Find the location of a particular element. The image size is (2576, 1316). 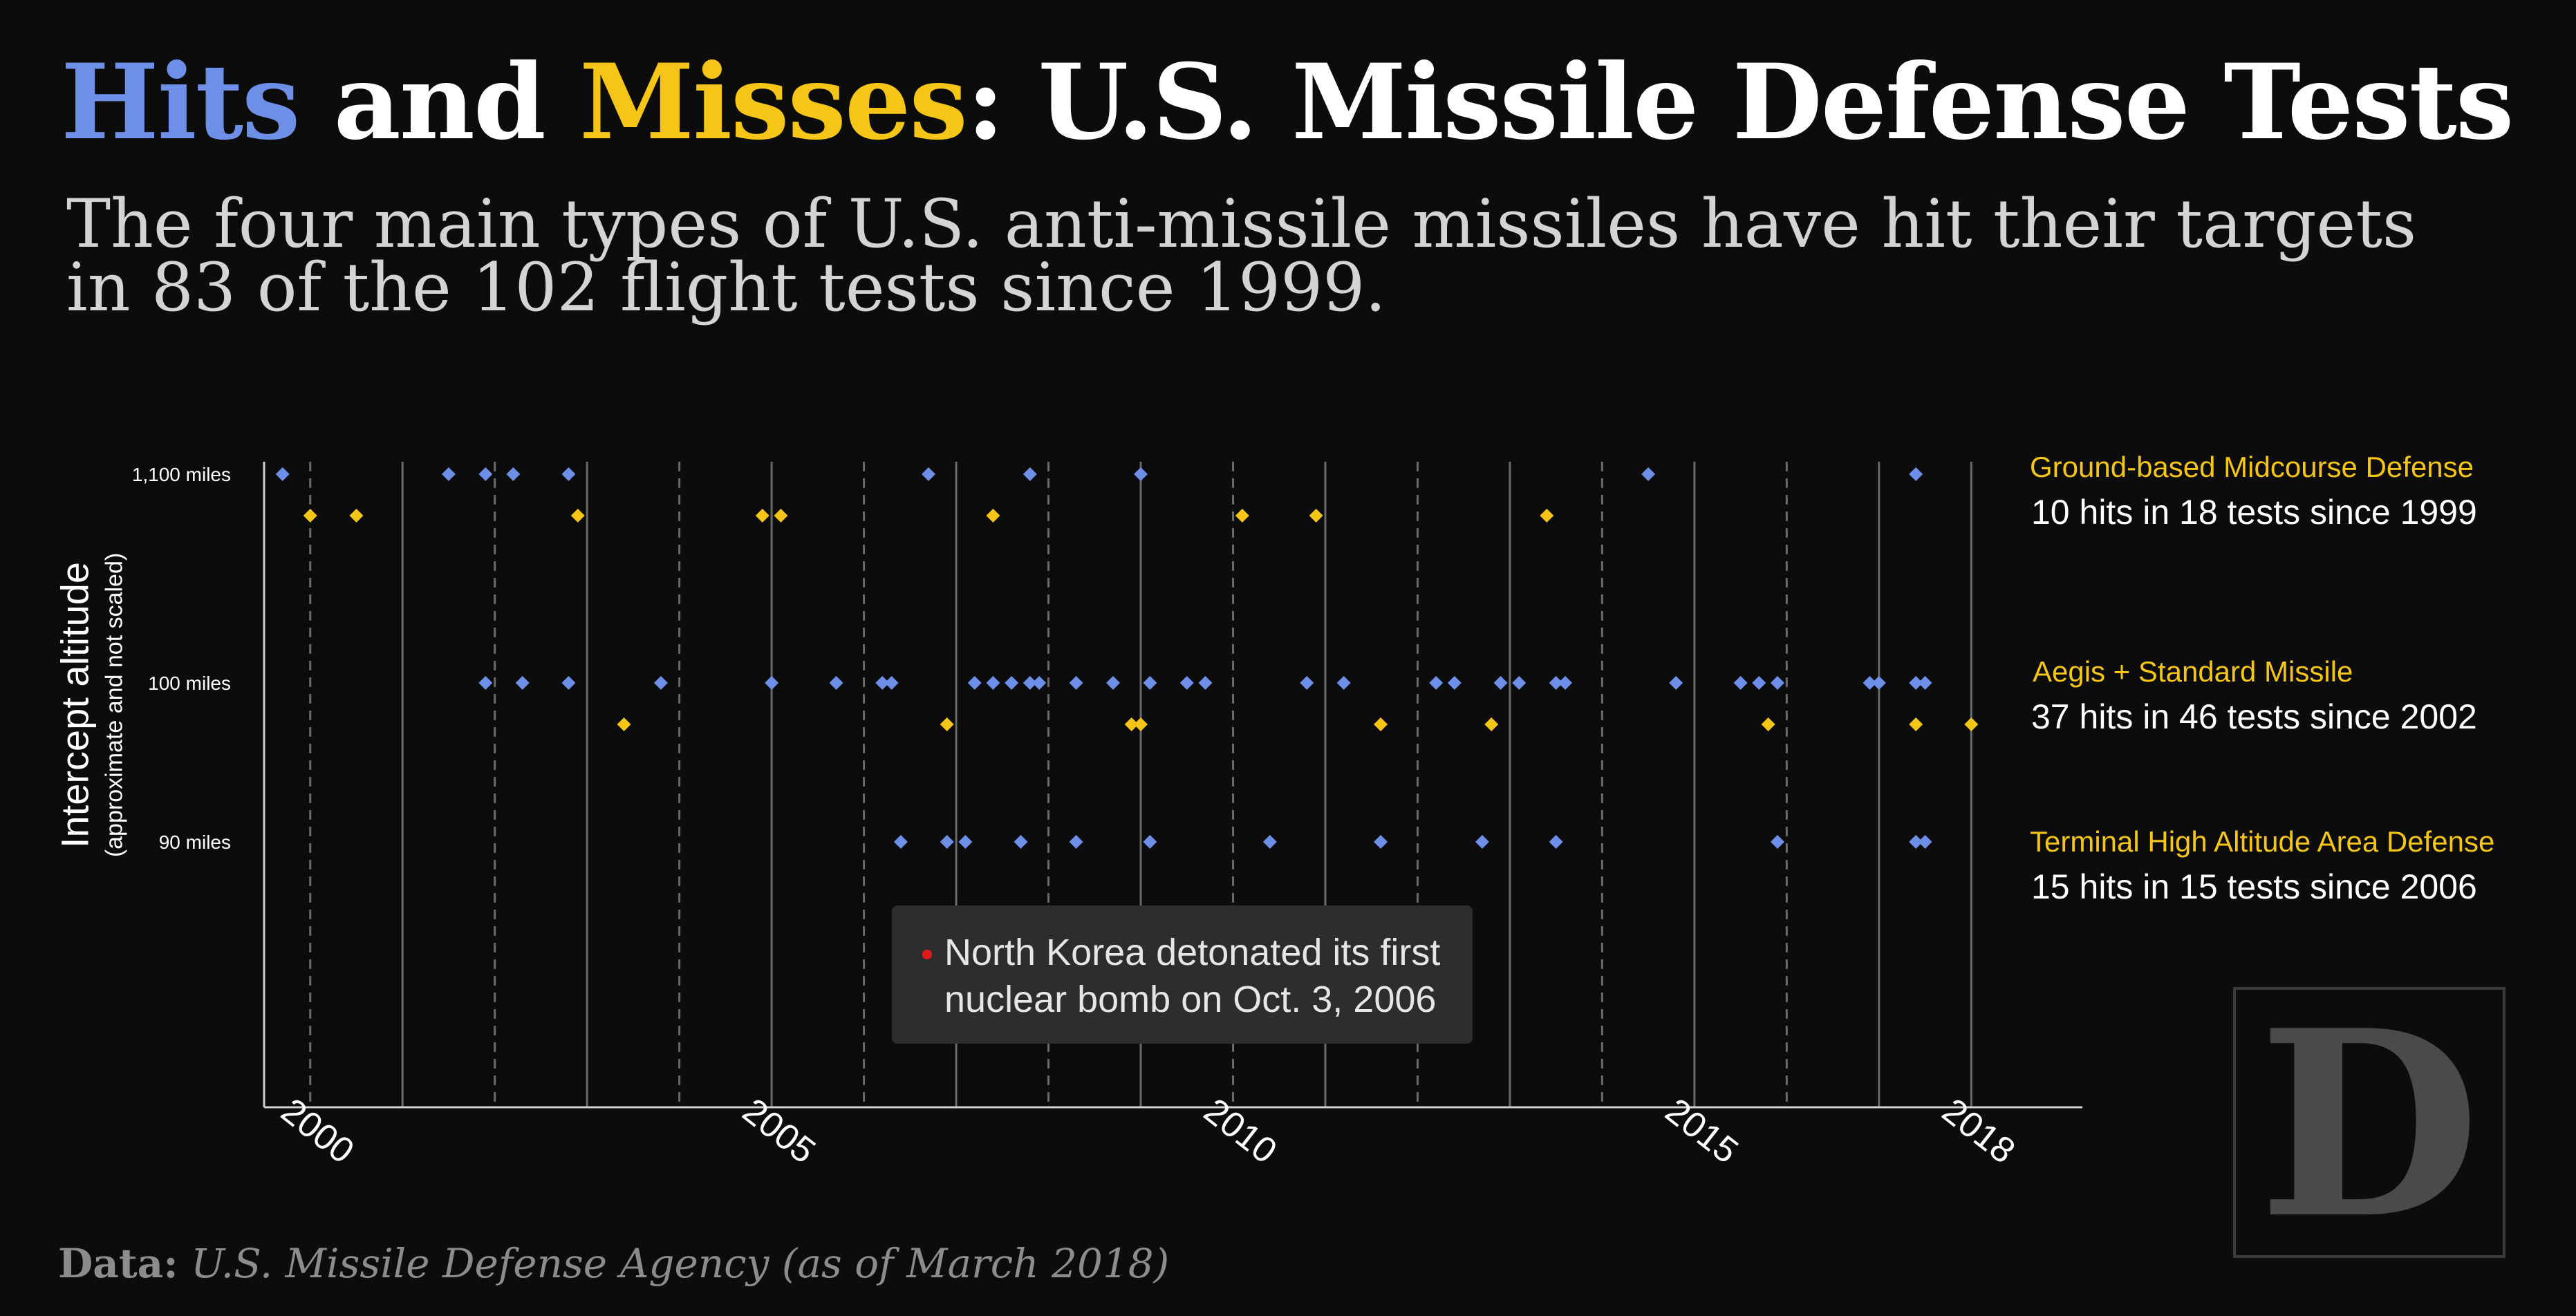

legend-summary-thaad: 15 hits in 15 tests since 2006 is located at coordinates (2254, 886).